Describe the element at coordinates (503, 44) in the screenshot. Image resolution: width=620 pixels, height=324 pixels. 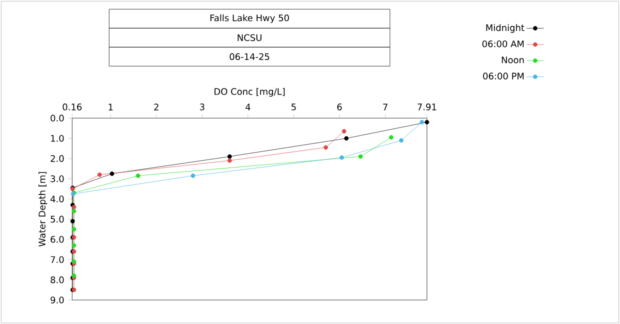
I see `legend-label: 06:00 AM` at that location.